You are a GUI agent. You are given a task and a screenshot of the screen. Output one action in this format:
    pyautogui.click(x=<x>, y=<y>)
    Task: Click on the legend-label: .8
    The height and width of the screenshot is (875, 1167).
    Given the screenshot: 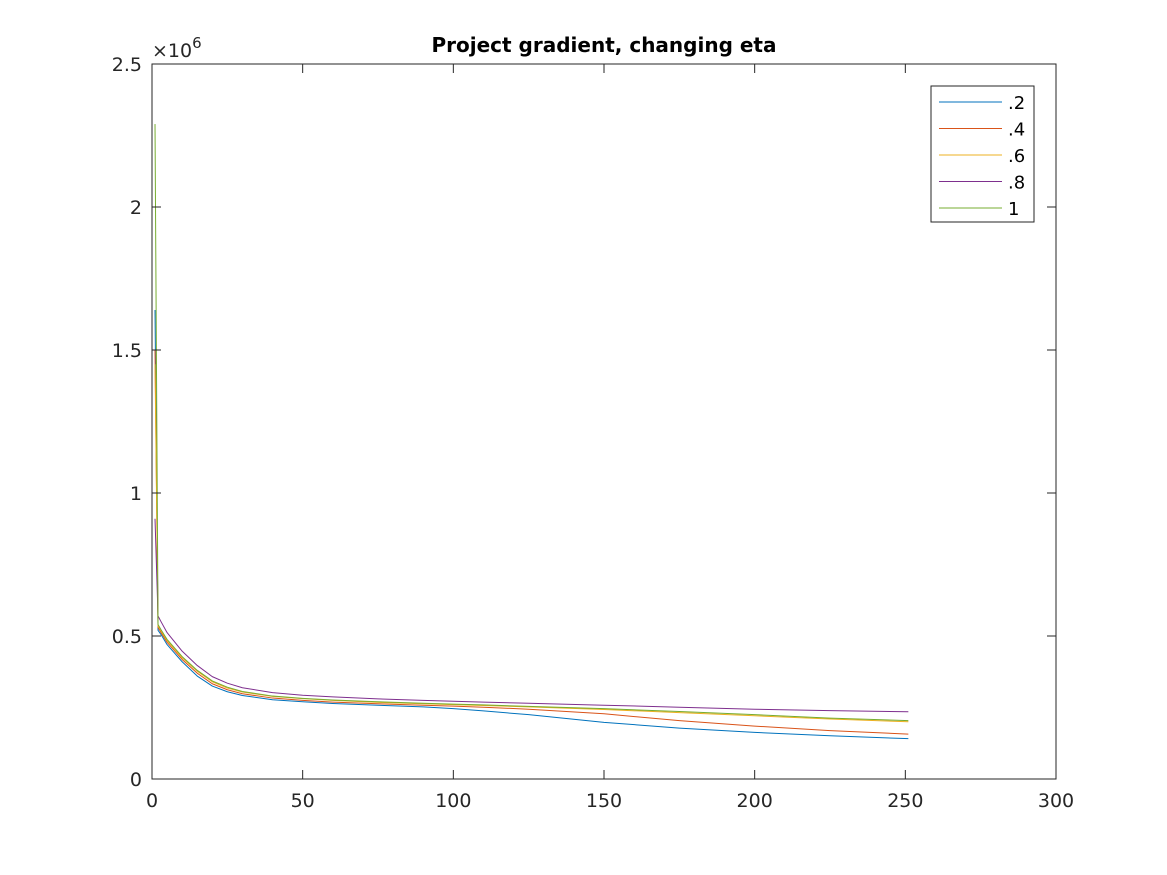 What is the action you would take?
    pyautogui.click(x=1016, y=183)
    